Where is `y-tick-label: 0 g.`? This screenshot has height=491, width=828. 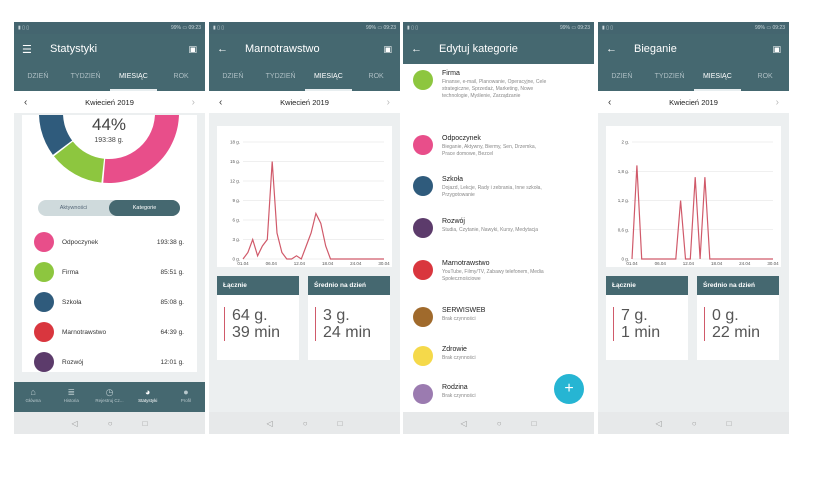 y-tick-label: 0 g. is located at coordinates (625, 259).